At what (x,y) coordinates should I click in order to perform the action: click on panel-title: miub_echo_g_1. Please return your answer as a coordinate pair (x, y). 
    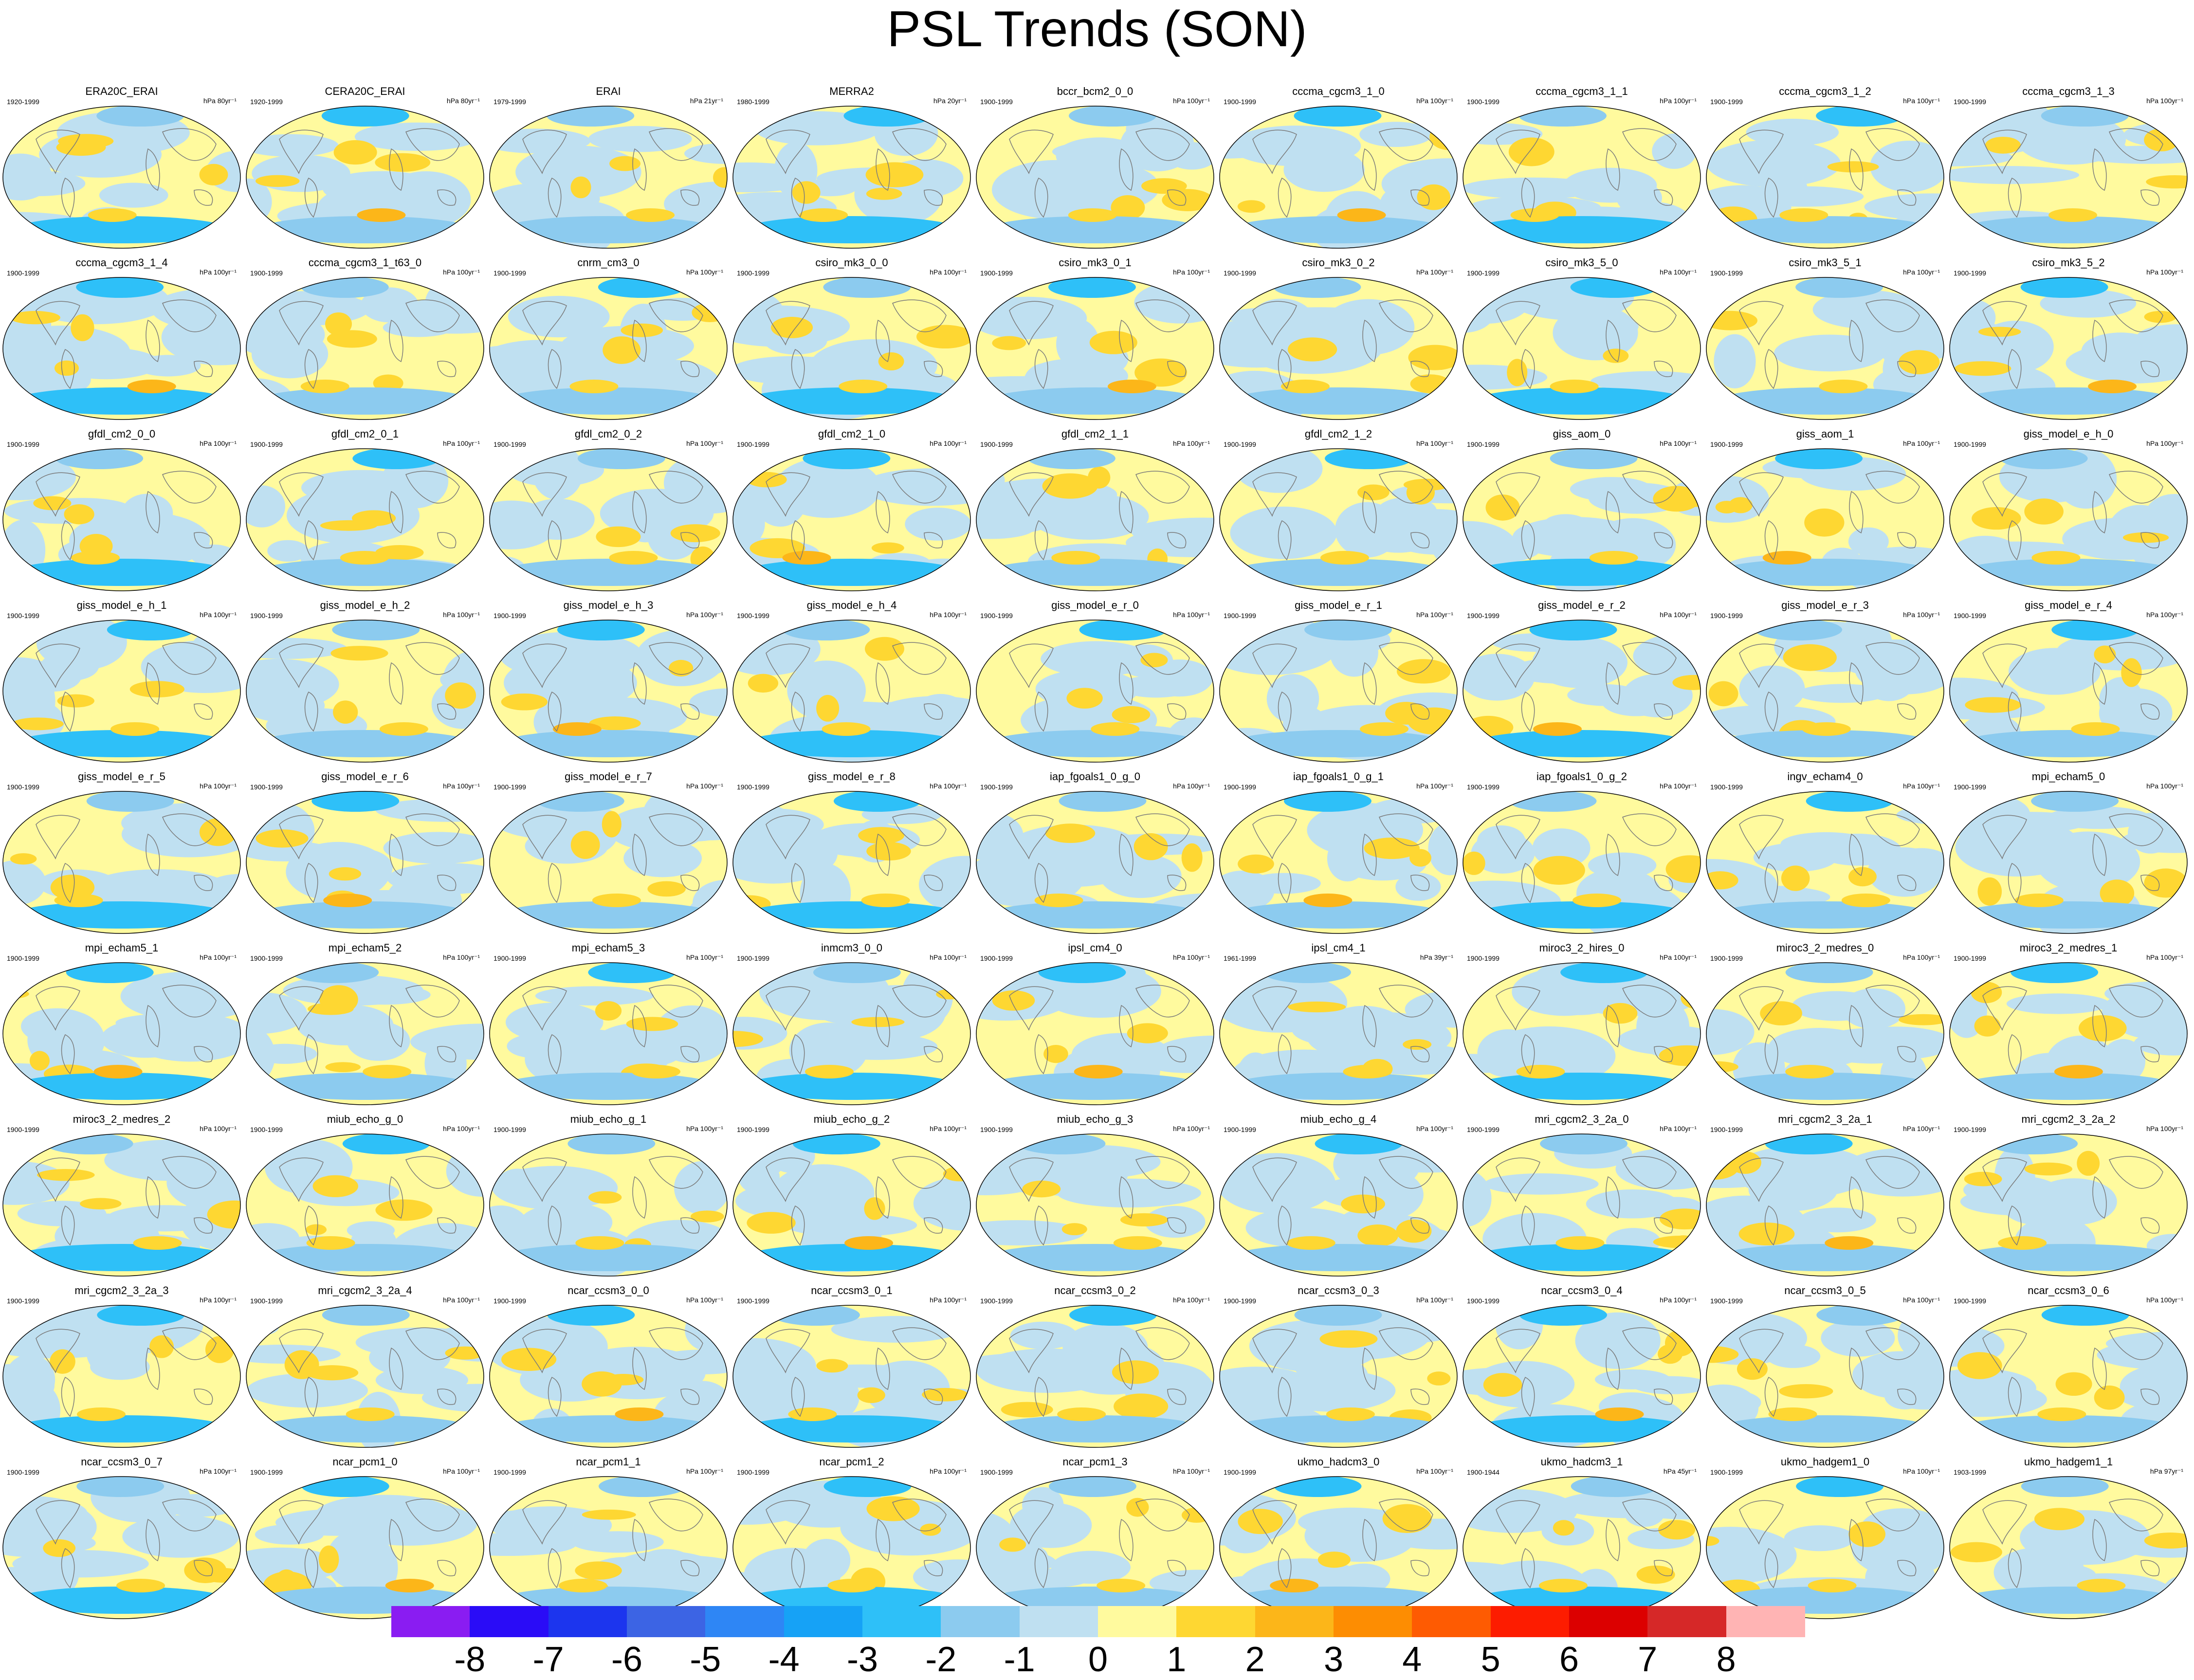
    Looking at the image, I should click on (608, 1119).